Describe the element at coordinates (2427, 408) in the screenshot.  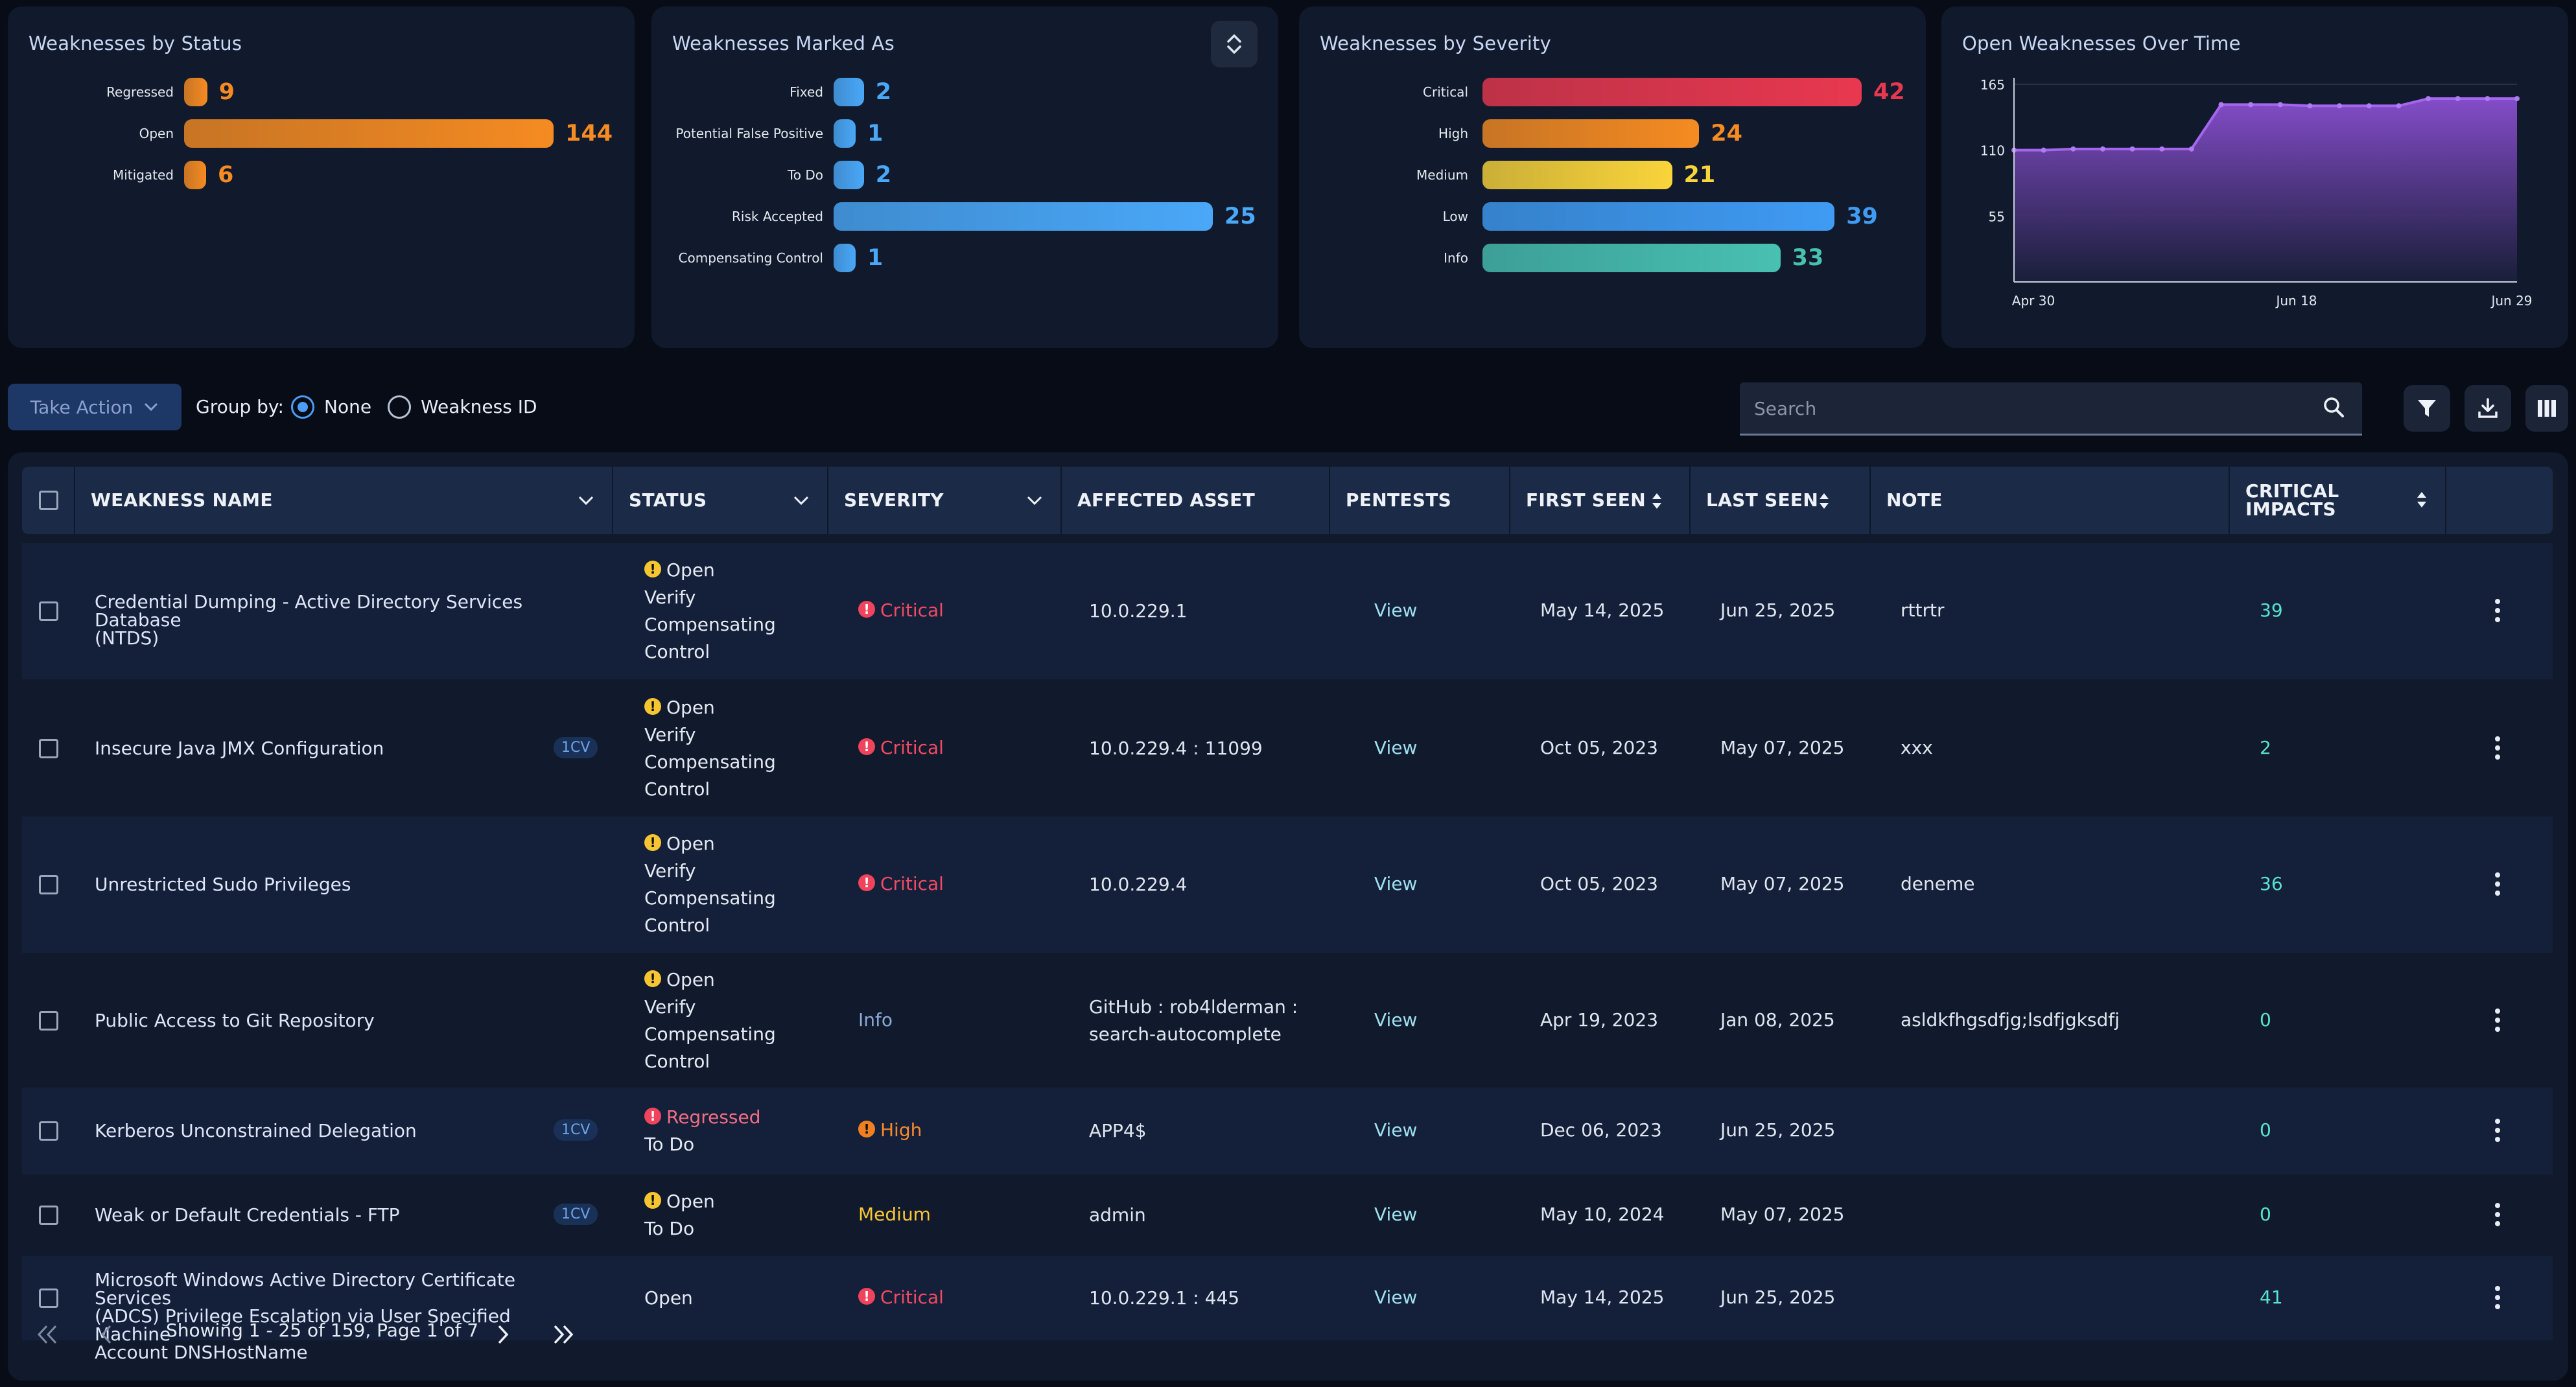
I see `filter-button` at that location.